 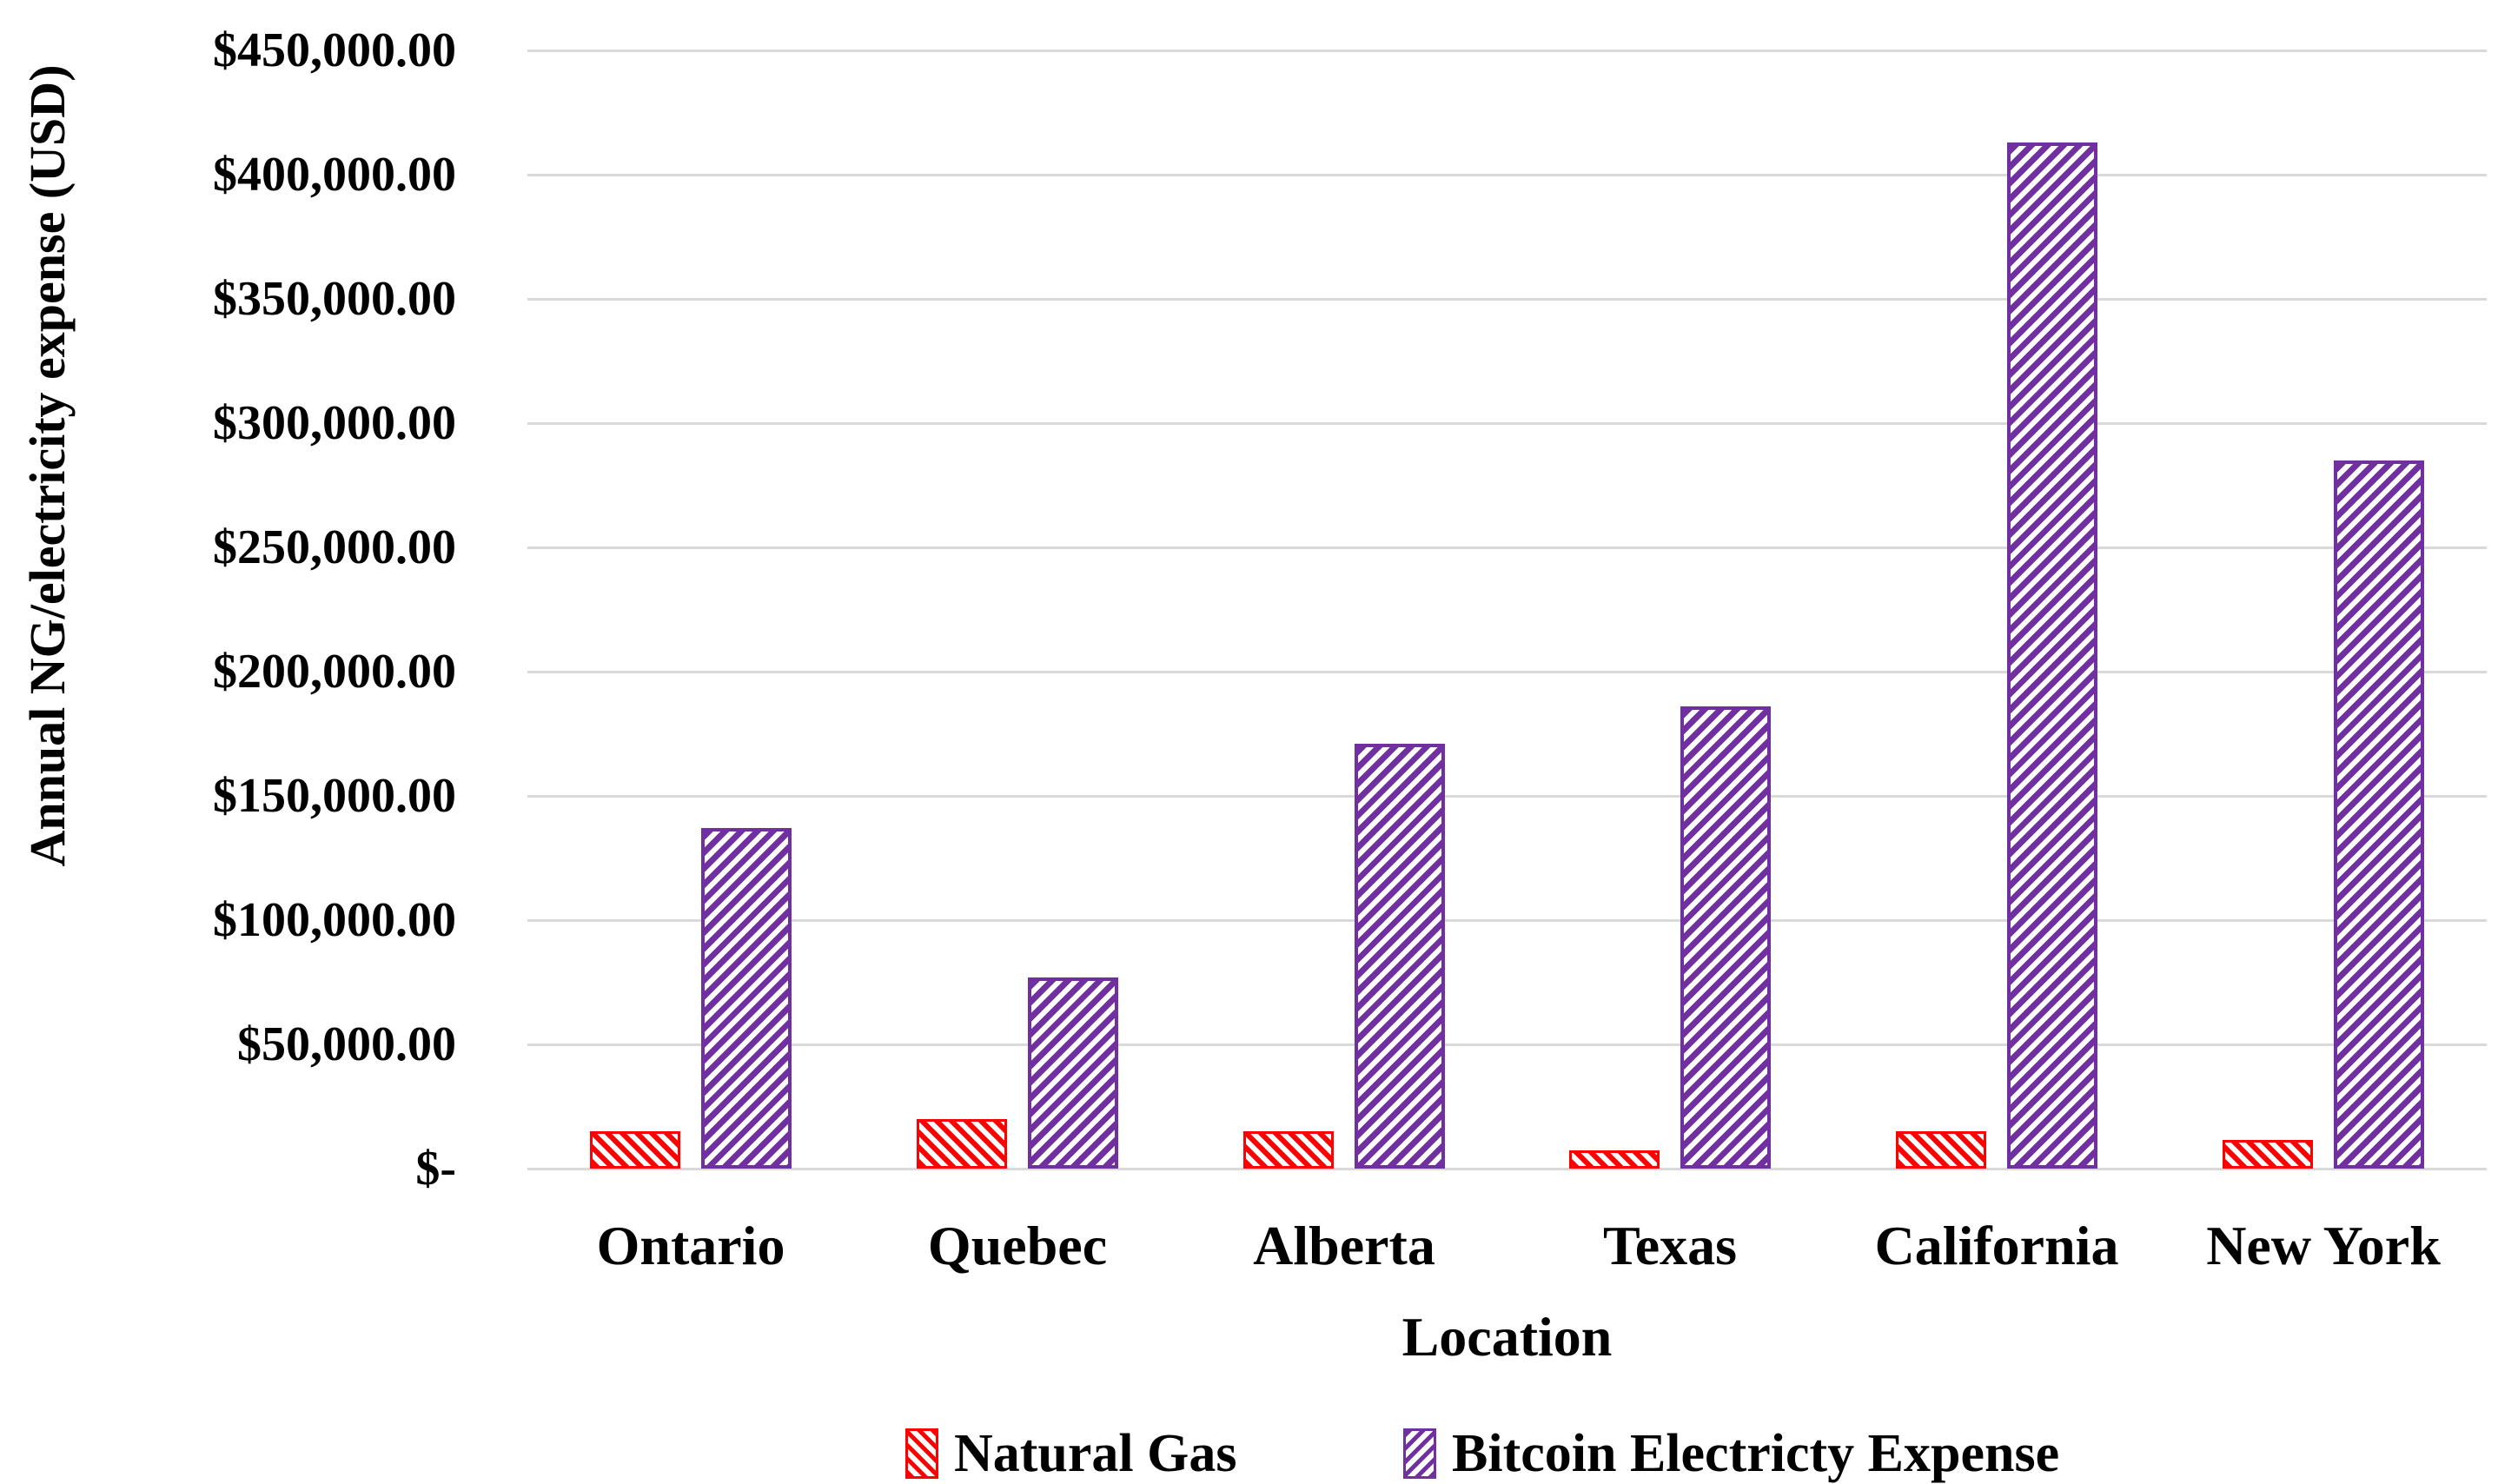 What do you see at coordinates (335, 299) in the screenshot?
I see `y-tick-label: $350,000.00` at bounding box center [335, 299].